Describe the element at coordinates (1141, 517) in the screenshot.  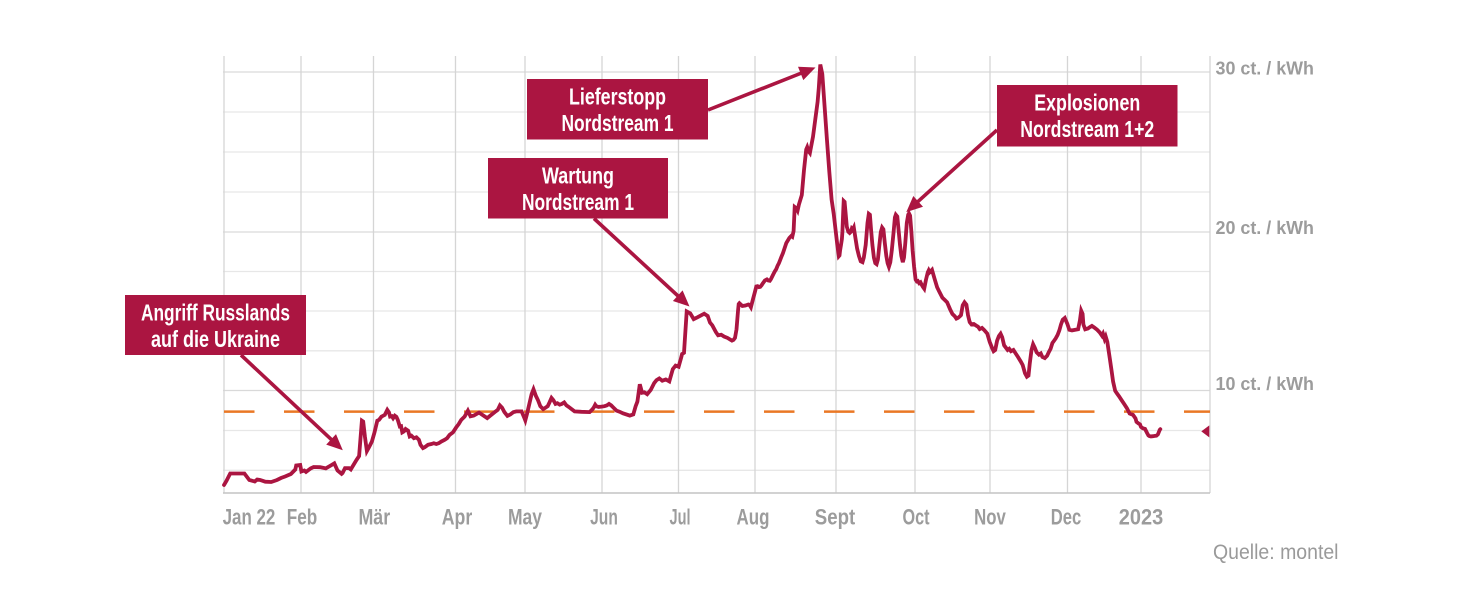
I see `svg-text: 2023` at that location.